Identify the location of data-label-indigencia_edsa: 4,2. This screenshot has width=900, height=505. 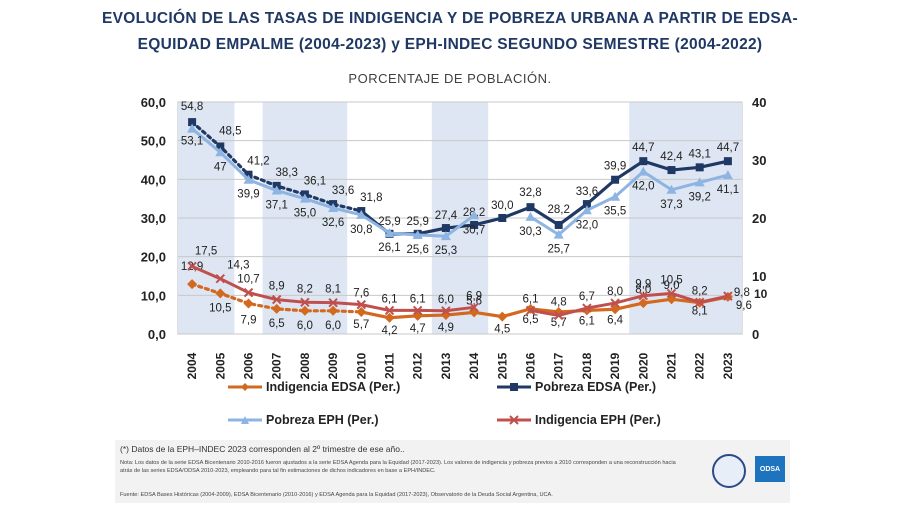
(390, 331).